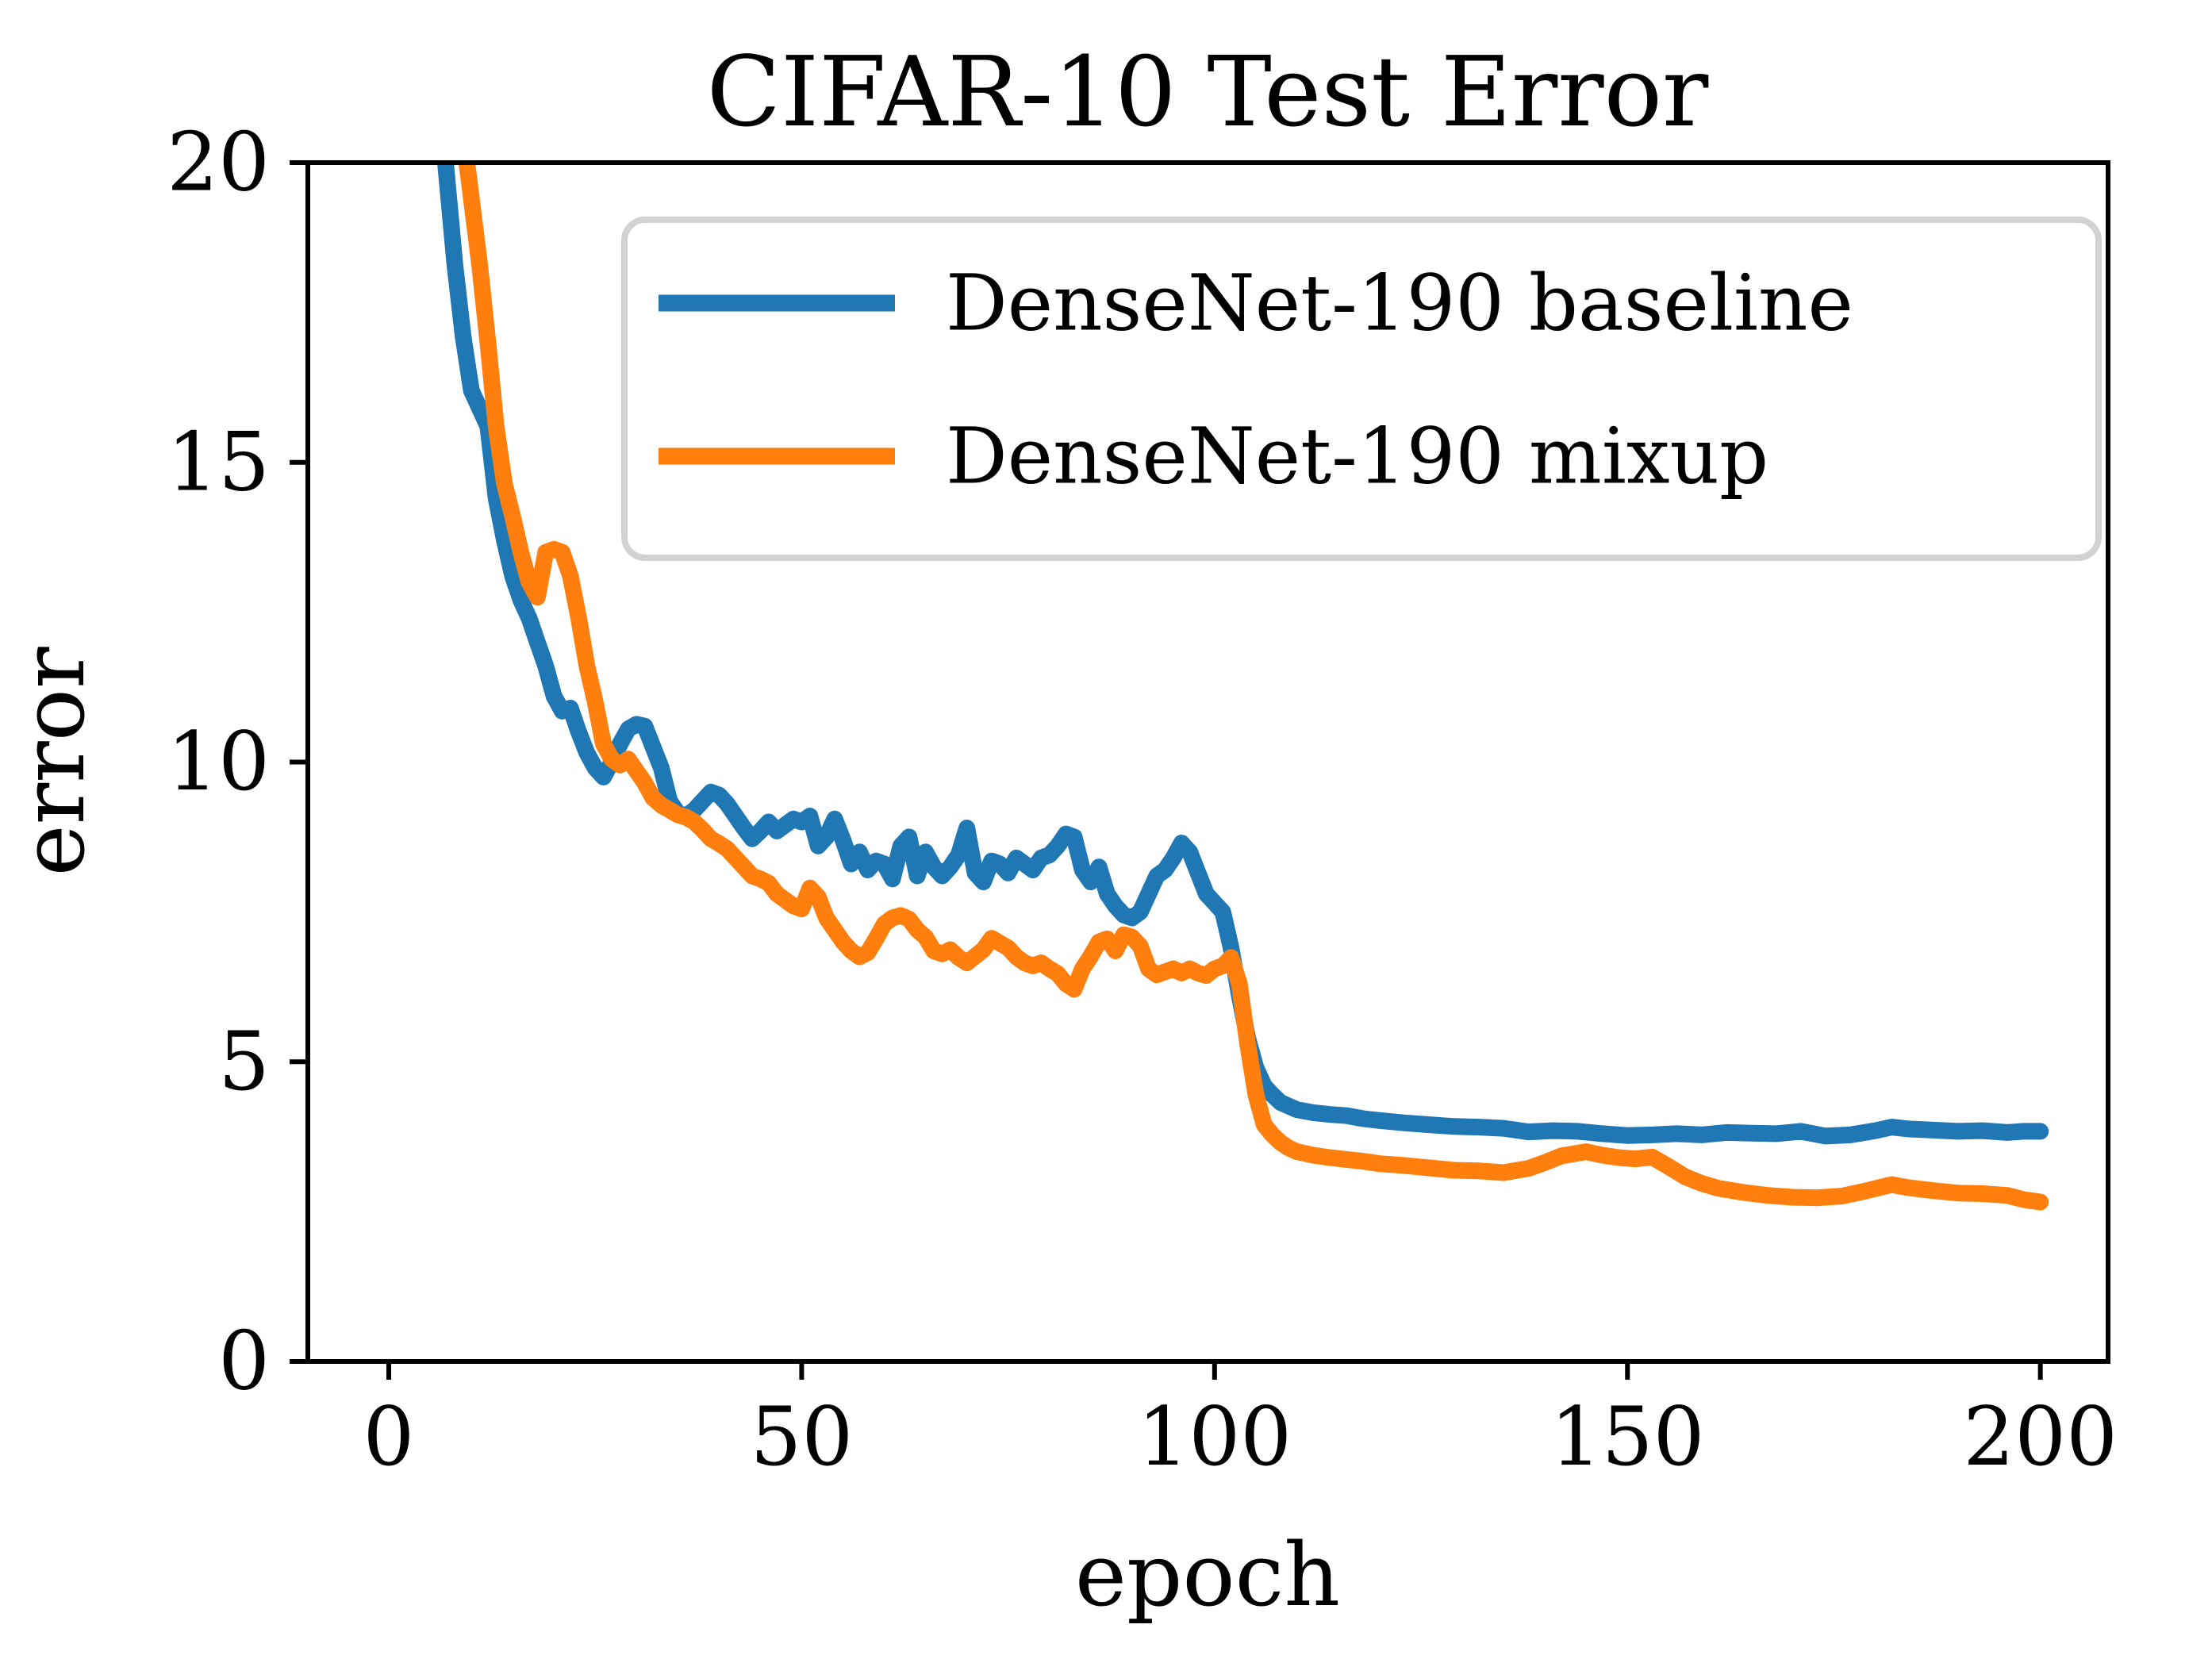  Describe the element at coordinates (219, 163) in the screenshot. I see `y-tick-label-20: 20` at that location.